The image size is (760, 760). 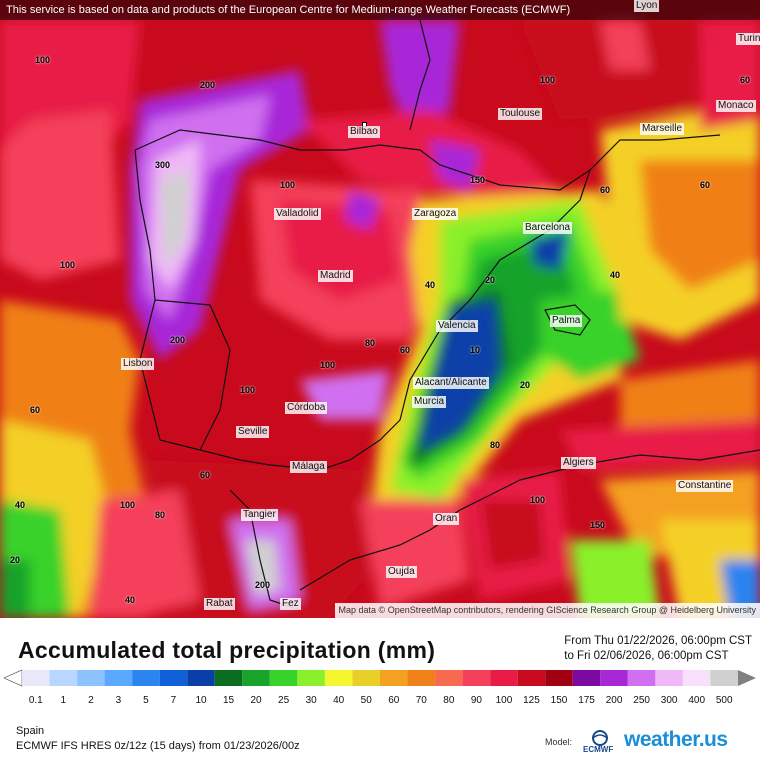 What do you see at coordinates (435, 214) in the screenshot?
I see `city-zaragoza: Zaragoza` at bounding box center [435, 214].